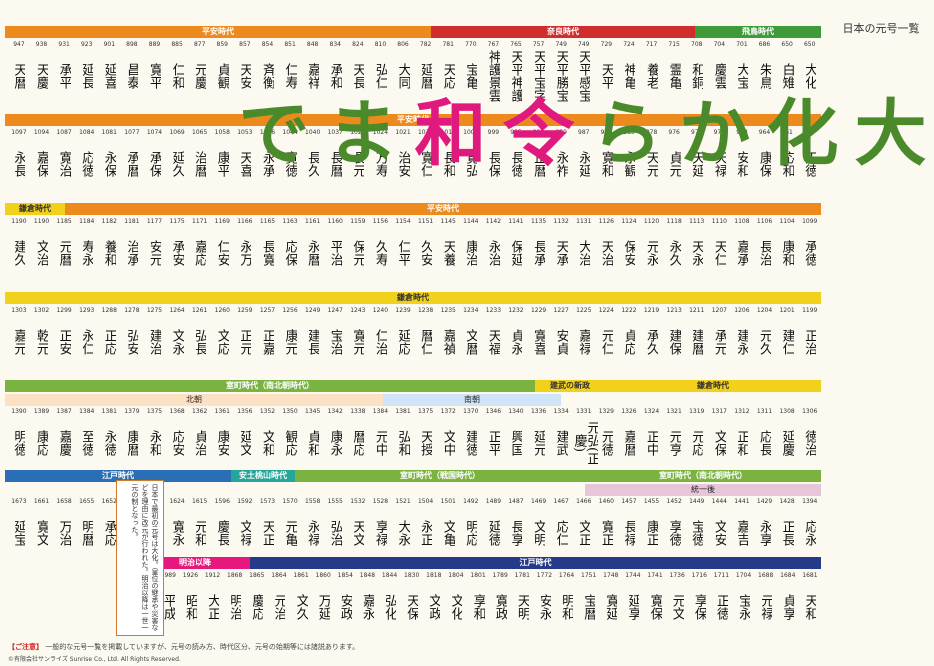  I want to click on era-cell: 1199 正治, so click(809, 337).